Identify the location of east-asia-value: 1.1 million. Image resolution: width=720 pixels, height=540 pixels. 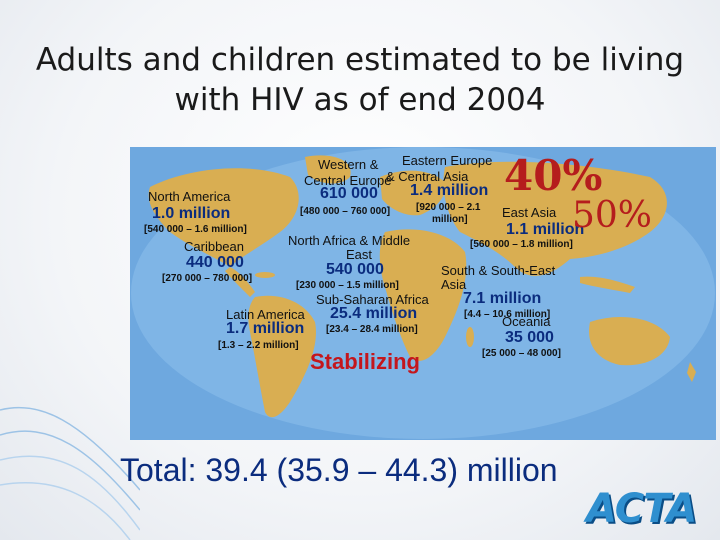
(545, 229).